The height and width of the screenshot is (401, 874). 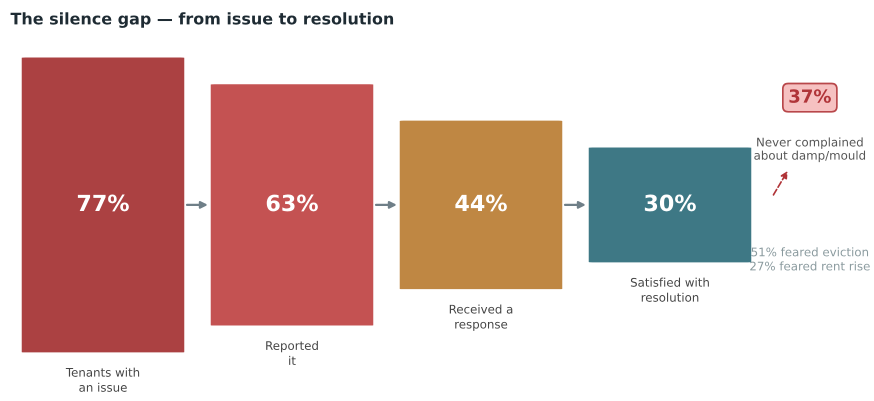 I want to click on text: 37%, so click(x=810, y=96).